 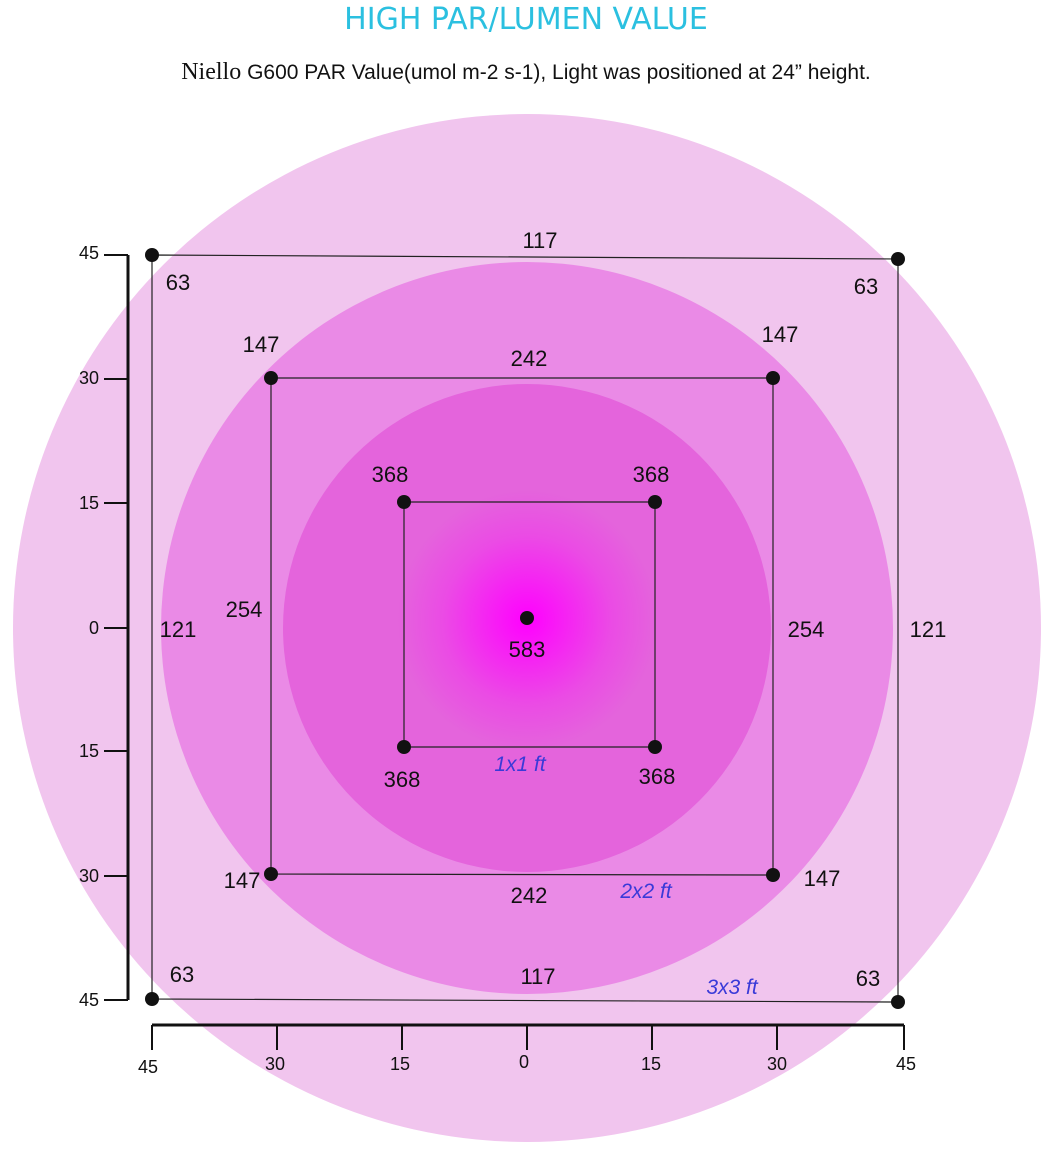 What do you see at coordinates (646, 891) in the screenshot?
I see `area-label-2x2: 2x2 ft` at bounding box center [646, 891].